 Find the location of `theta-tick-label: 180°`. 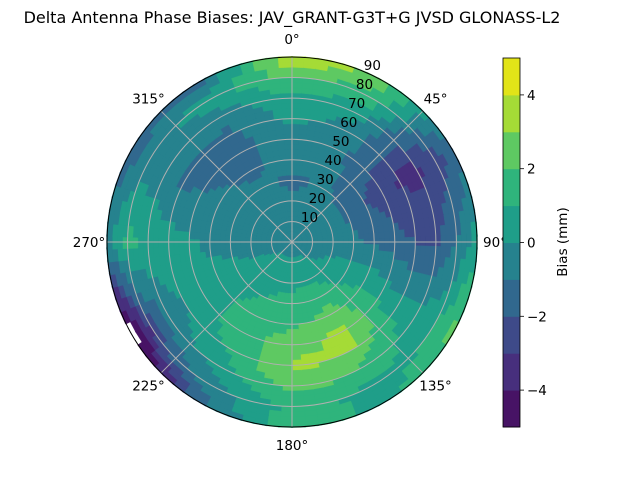

theta-tick-label: 180° is located at coordinates (292, 446).